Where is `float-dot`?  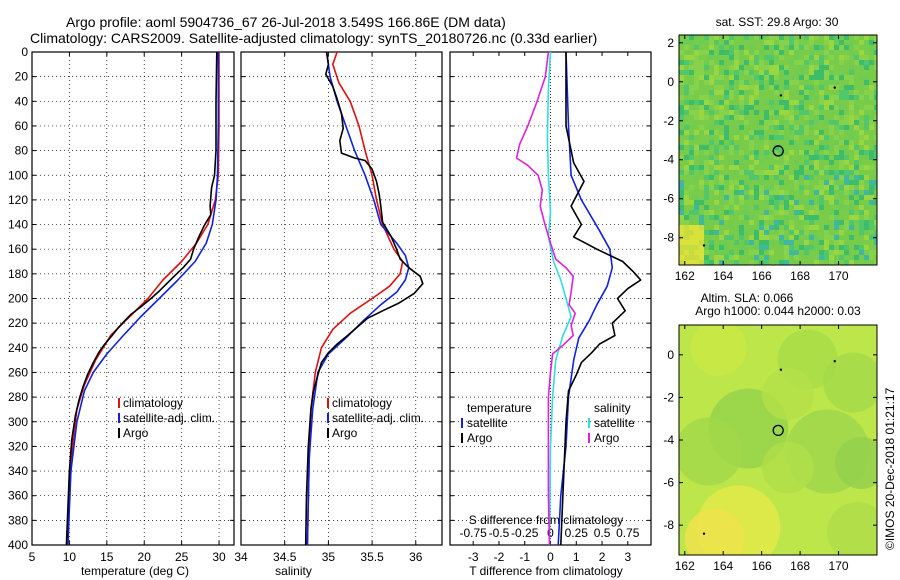
float-dot is located at coordinates (781, 369).